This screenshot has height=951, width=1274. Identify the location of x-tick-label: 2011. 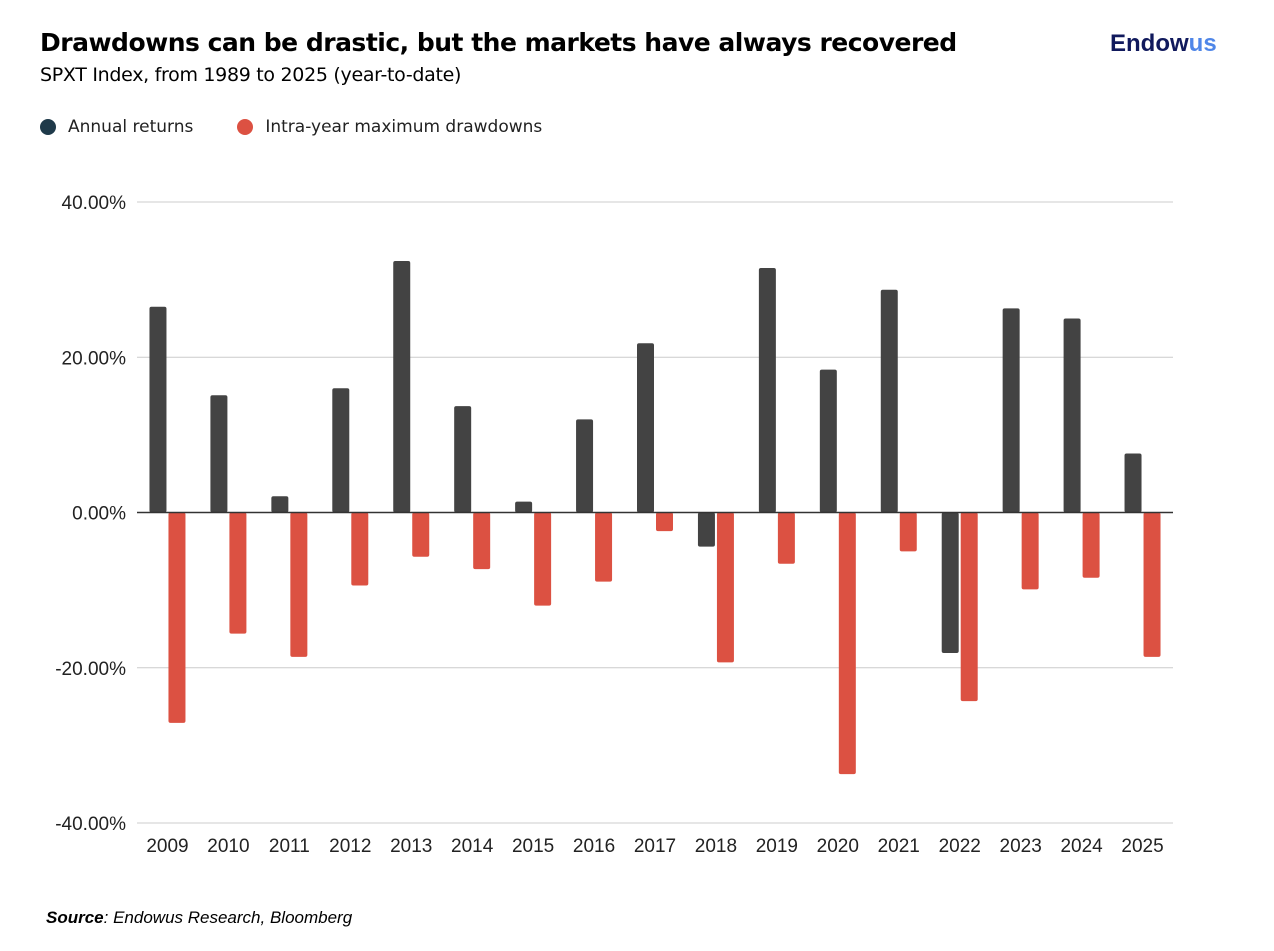
(289, 846).